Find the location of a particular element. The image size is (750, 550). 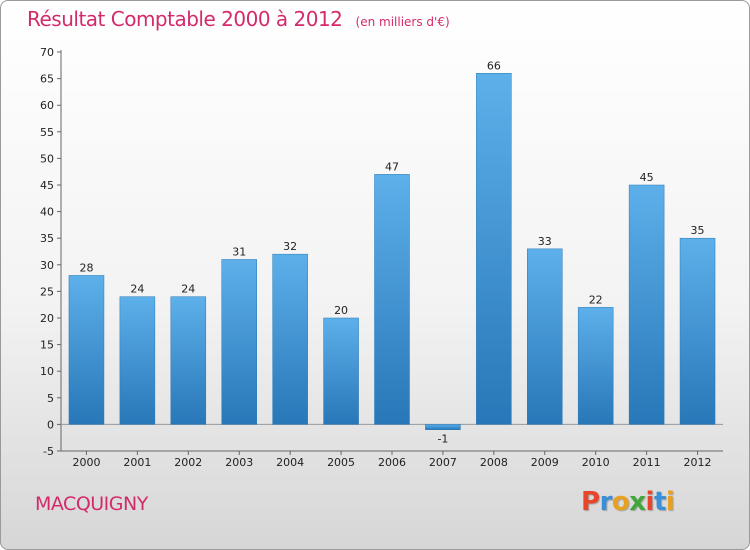

x-tick-label: 2002 is located at coordinates (188, 462).